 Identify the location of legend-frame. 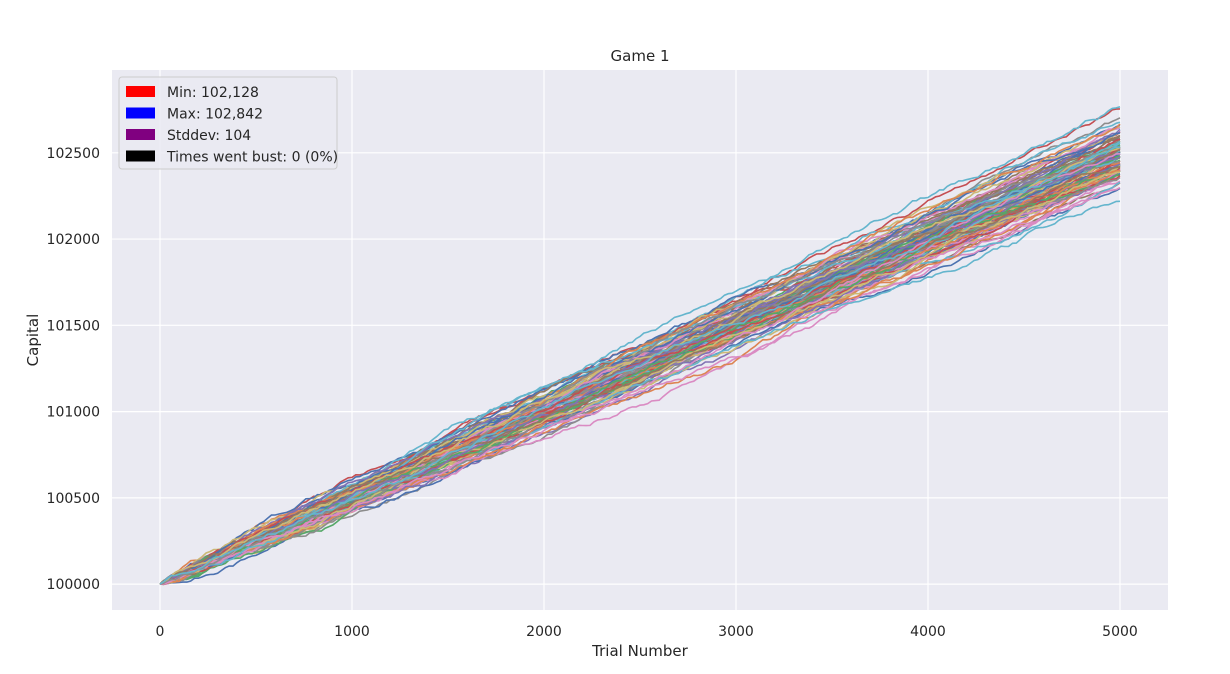
(228, 123).